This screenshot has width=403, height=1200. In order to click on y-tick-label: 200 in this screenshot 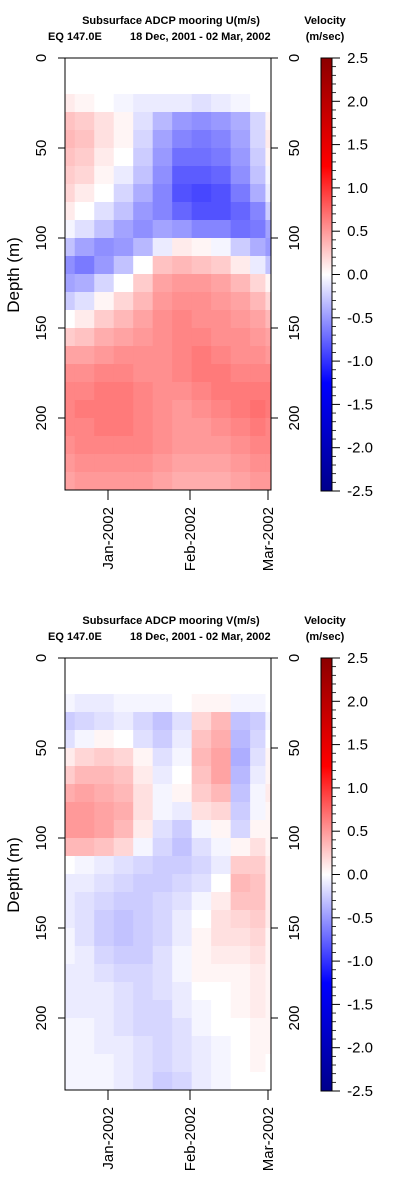, I will do `click(294, 417)`.